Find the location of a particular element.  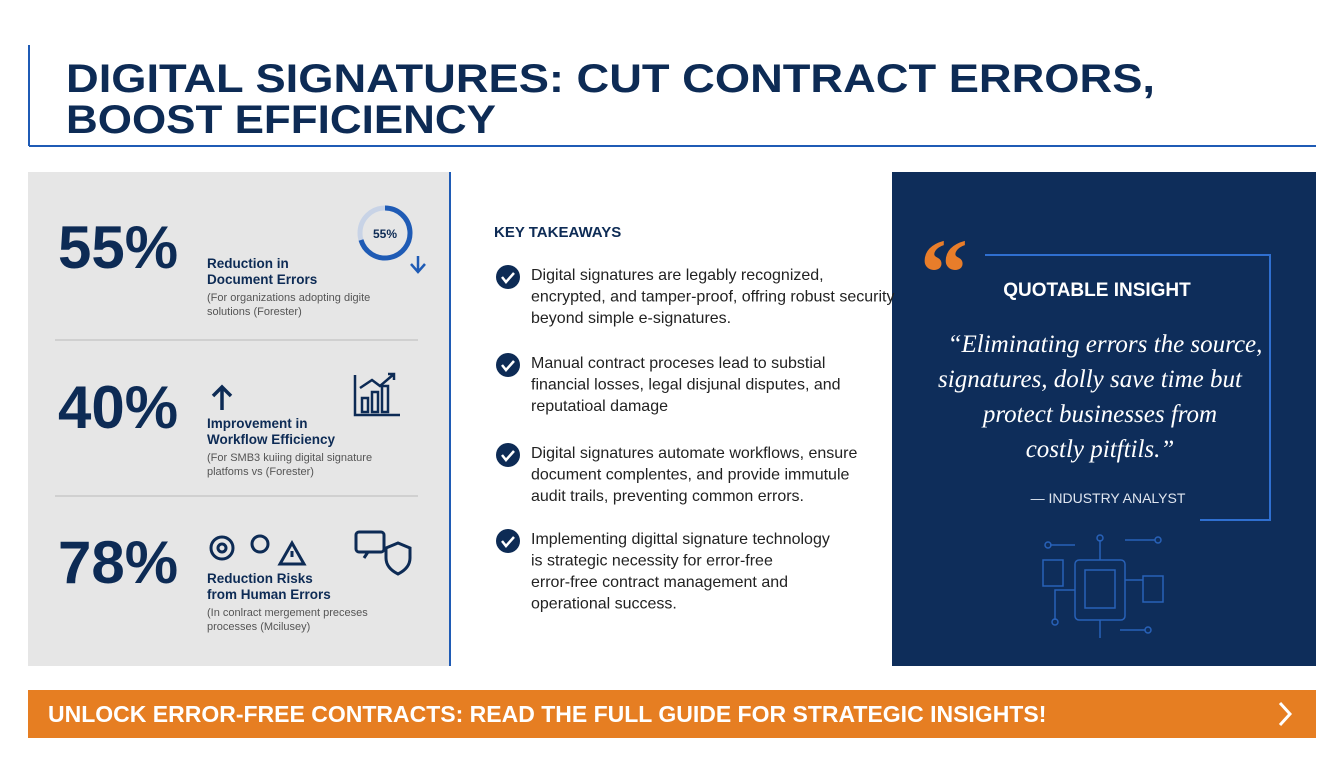

stat-label: Improvement in is located at coordinates (257, 423).